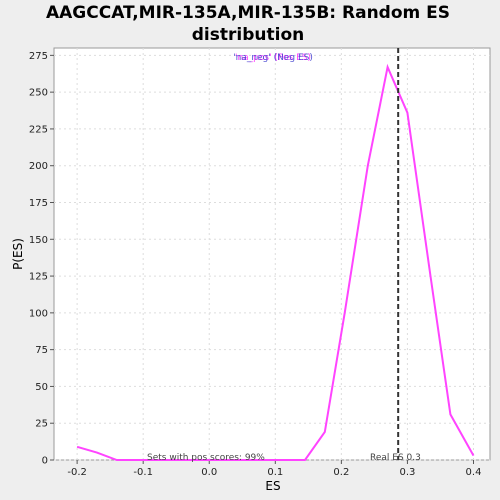 This screenshot has width=500, height=500. Describe the element at coordinates (38, 277) in the screenshot. I see `y-tick-label: 125` at that location.